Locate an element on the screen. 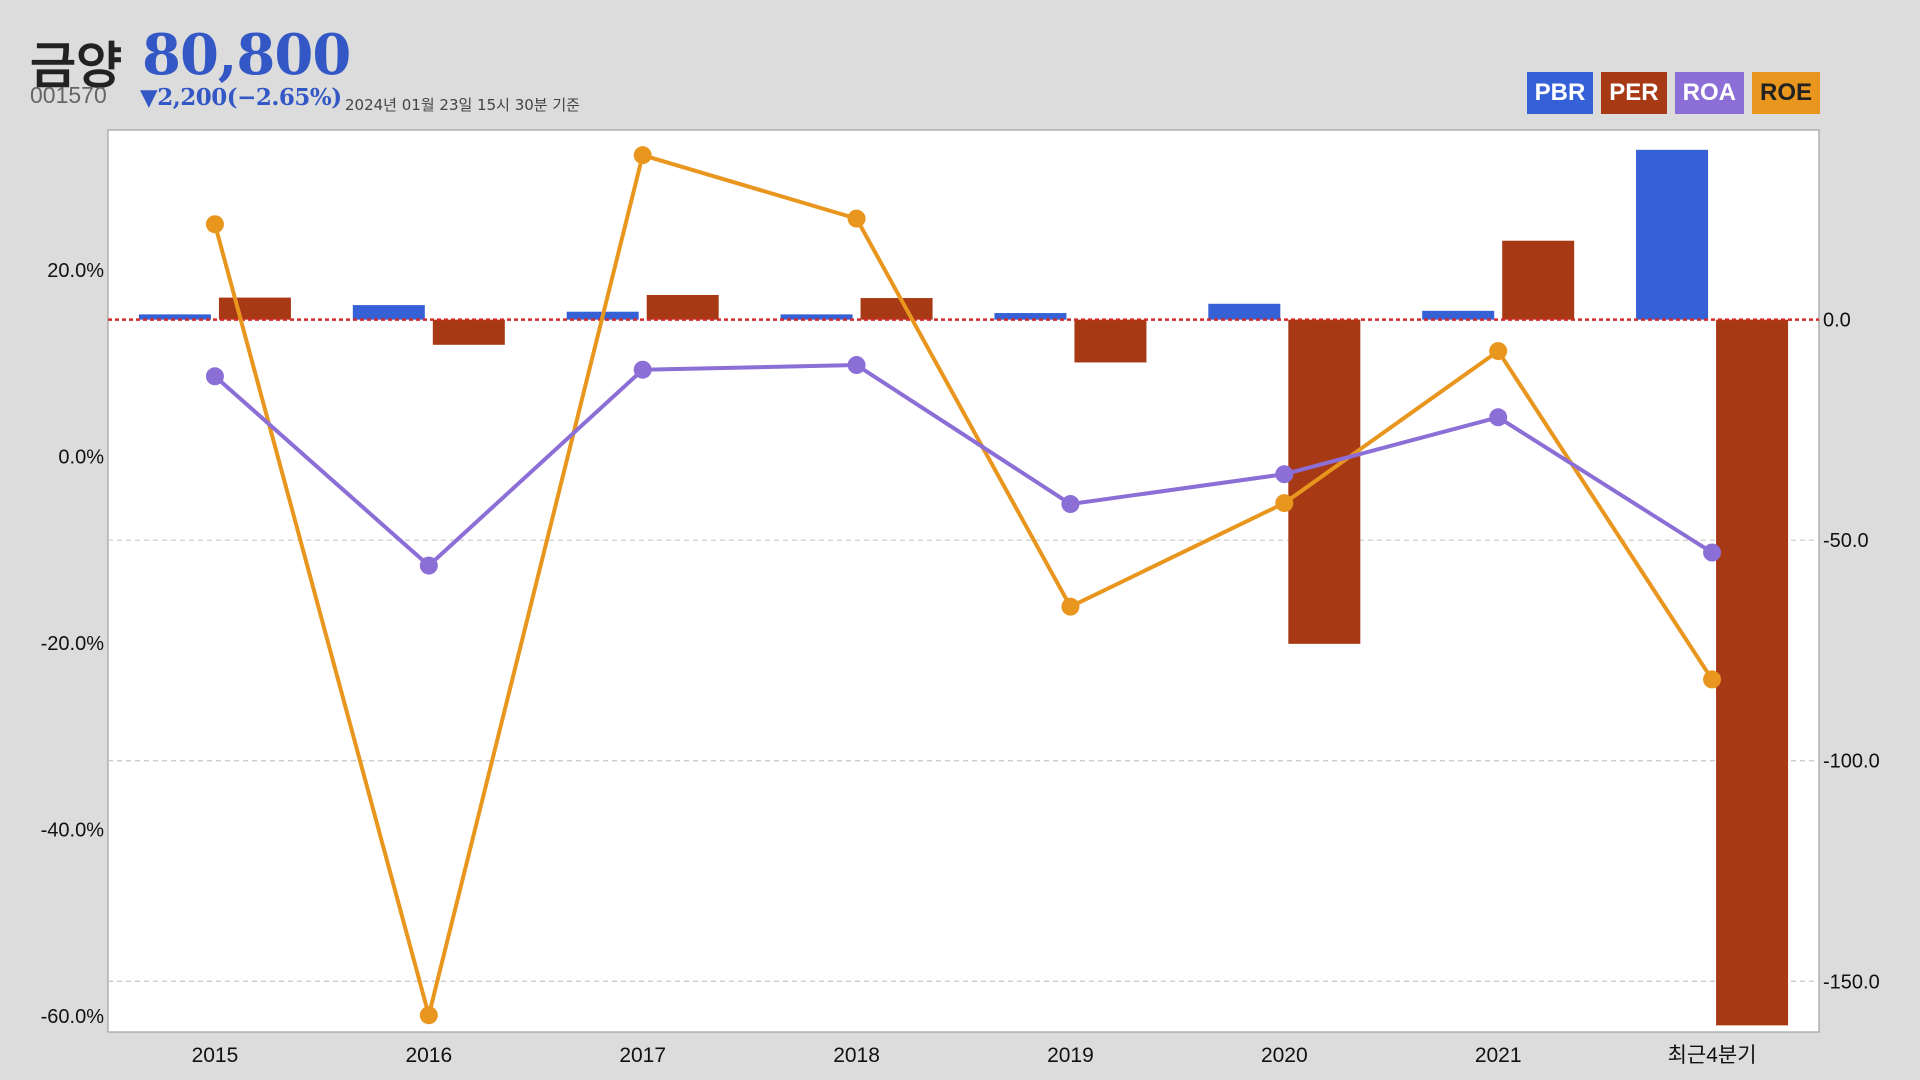 The width and height of the screenshot is (1920, 1080). right-axis-tick: -100.0 is located at coordinates (1851, 762).